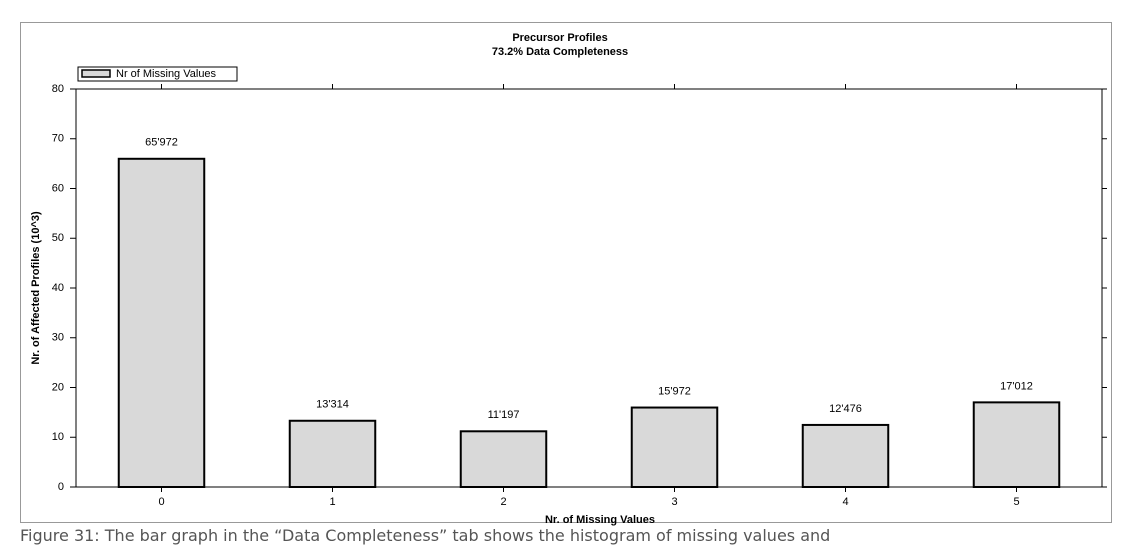 Image resolution: width=1132 pixels, height=547 pixels. What do you see at coordinates (559, 38) in the screenshot?
I see `chart-title: Precursor Profiles` at bounding box center [559, 38].